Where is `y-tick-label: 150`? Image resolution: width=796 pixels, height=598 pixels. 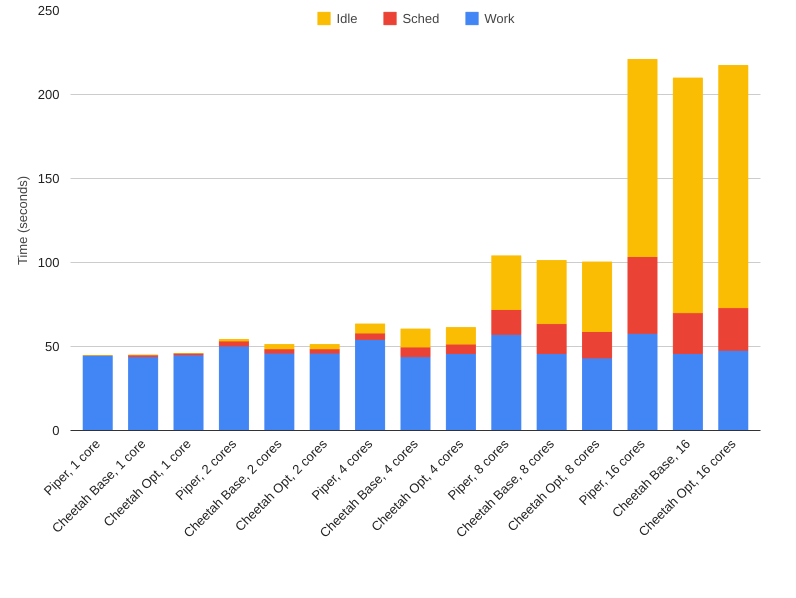
y-tick-label: 150 is located at coordinates (49, 178).